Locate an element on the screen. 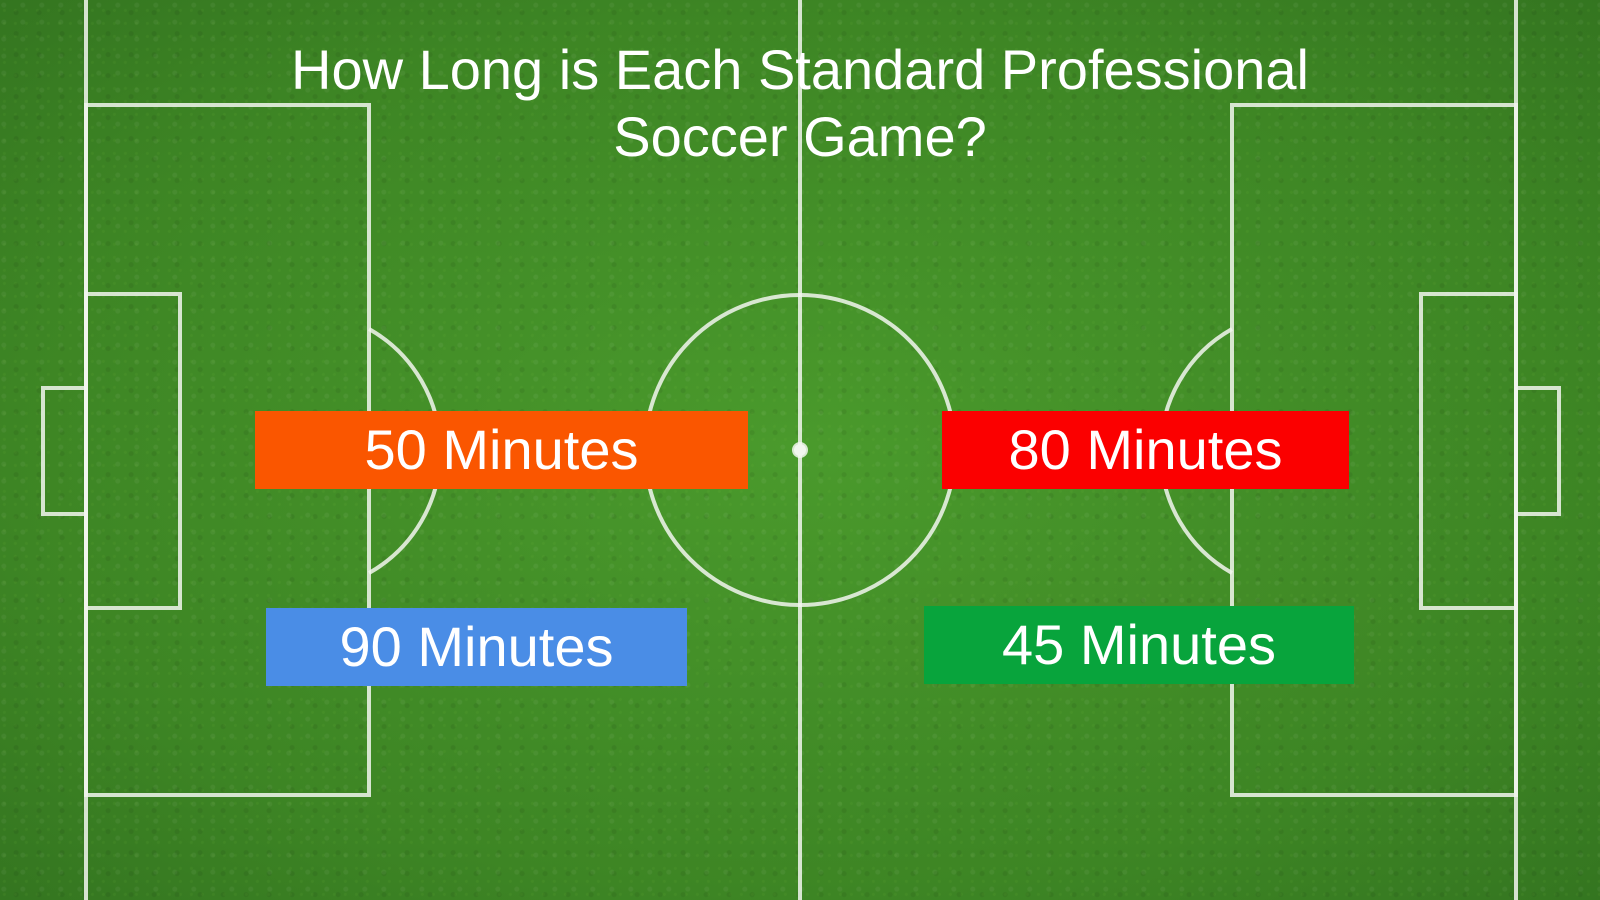 The image size is (1600, 900). answer-option-90-minutes: 90 Minutes is located at coordinates (476, 647).